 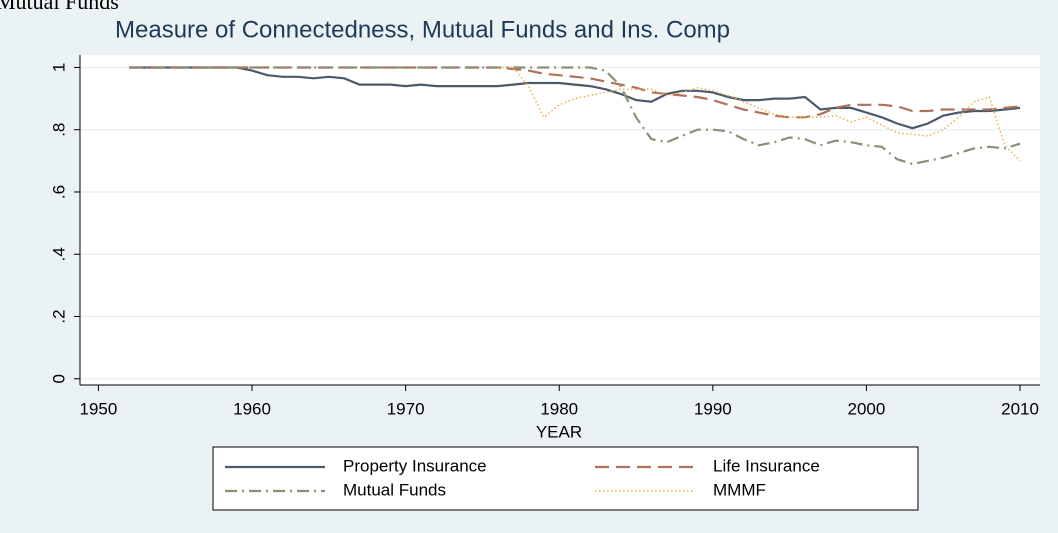 I want to click on legend-label: Life Insurance, so click(x=766, y=465).